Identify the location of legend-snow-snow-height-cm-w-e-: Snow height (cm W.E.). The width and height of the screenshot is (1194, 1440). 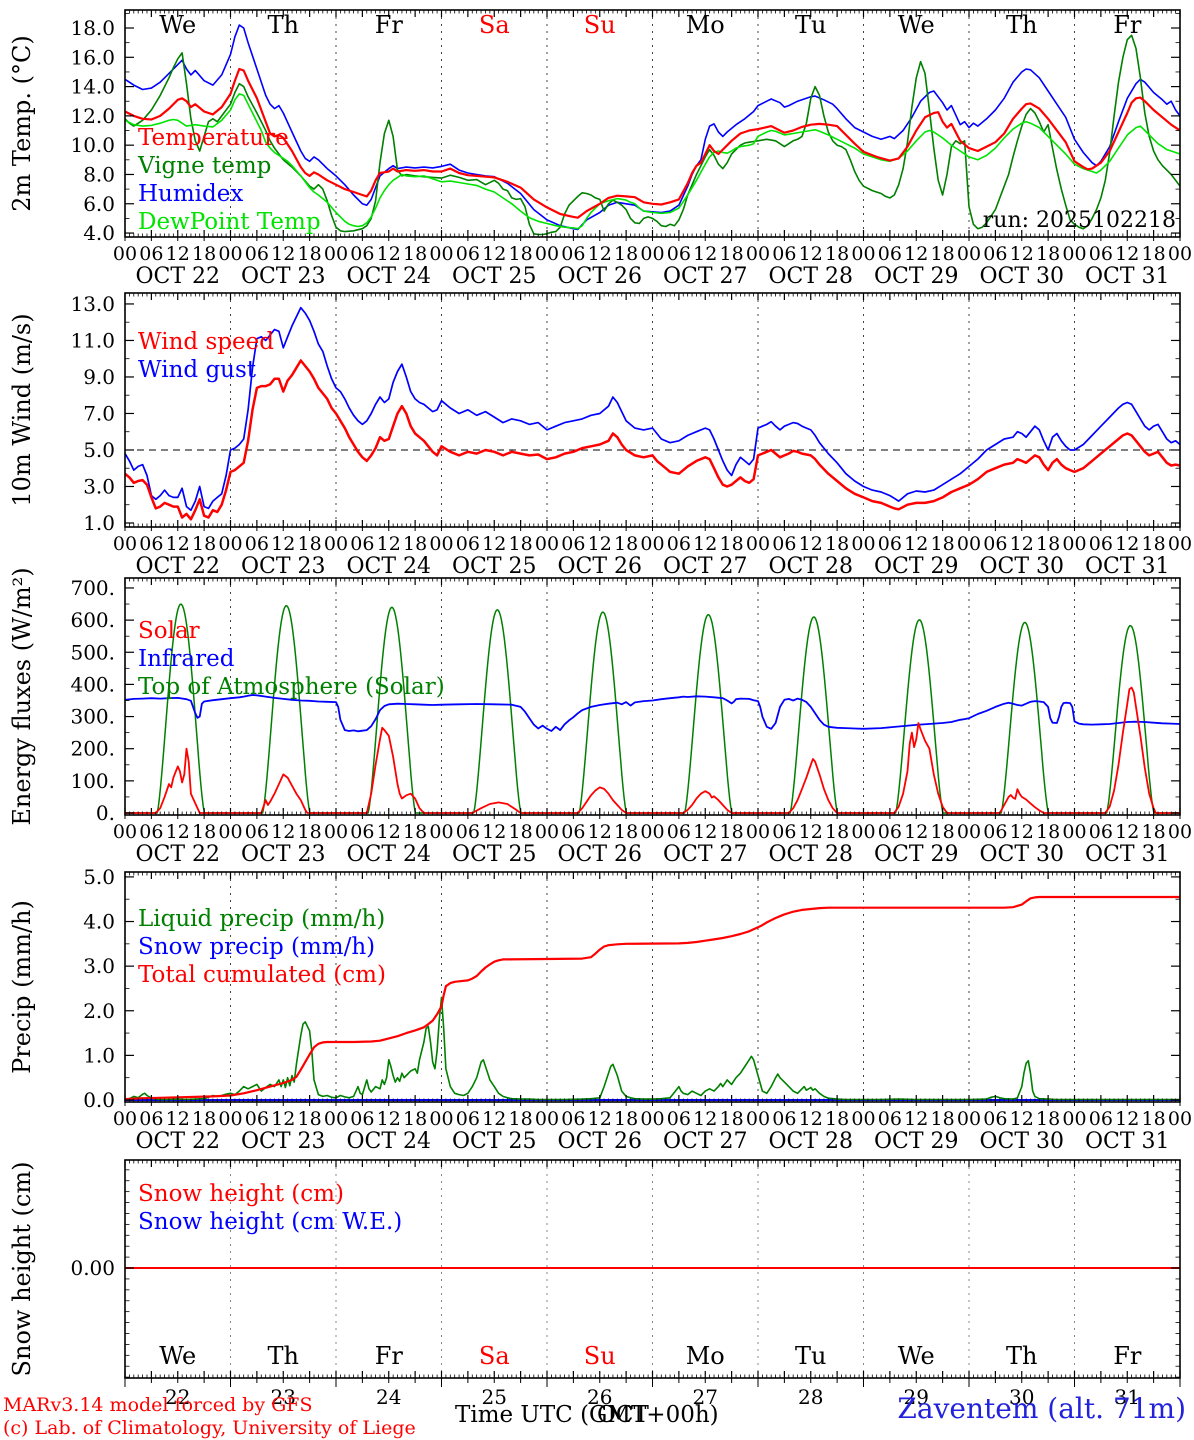
(270, 1222).